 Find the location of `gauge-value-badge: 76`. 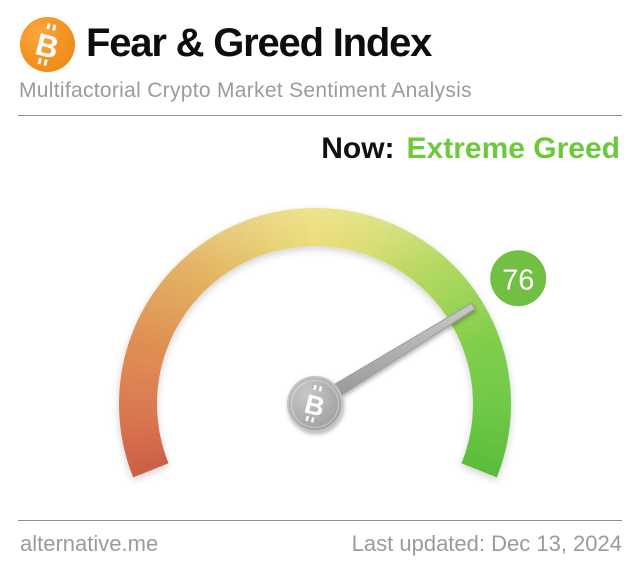

gauge-value-badge: 76 is located at coordinates (518, 278).